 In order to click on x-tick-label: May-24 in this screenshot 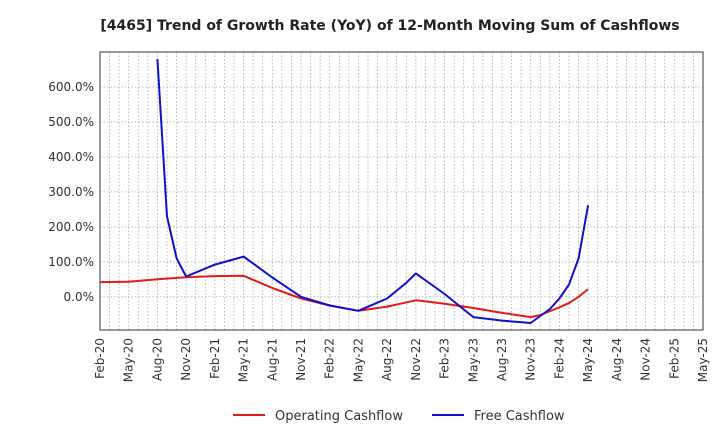, I will do `click(588, 360)`.